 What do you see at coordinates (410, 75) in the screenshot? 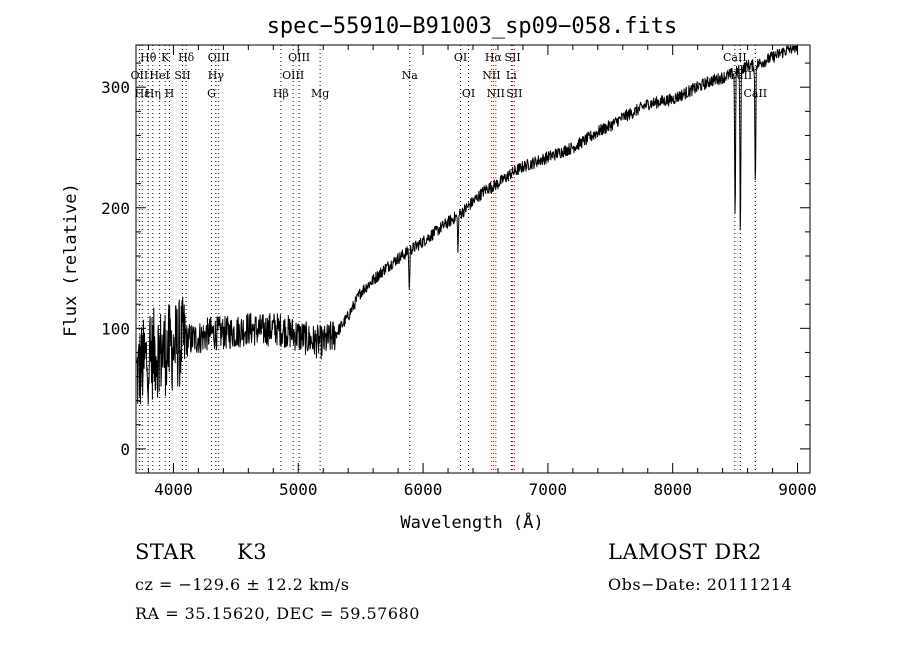
I see `line-label: Na` at bounding box center [410, 75].